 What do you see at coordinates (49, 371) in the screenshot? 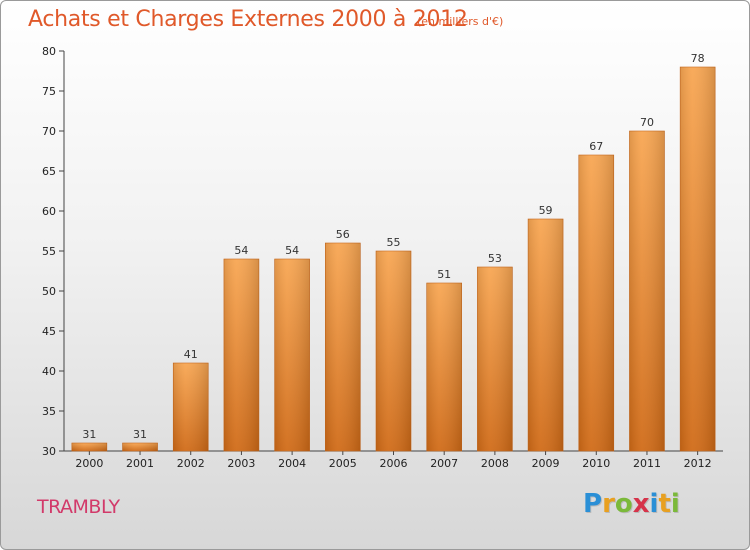
I see `y-tick-label: 40` at bounding box center [49, 371].